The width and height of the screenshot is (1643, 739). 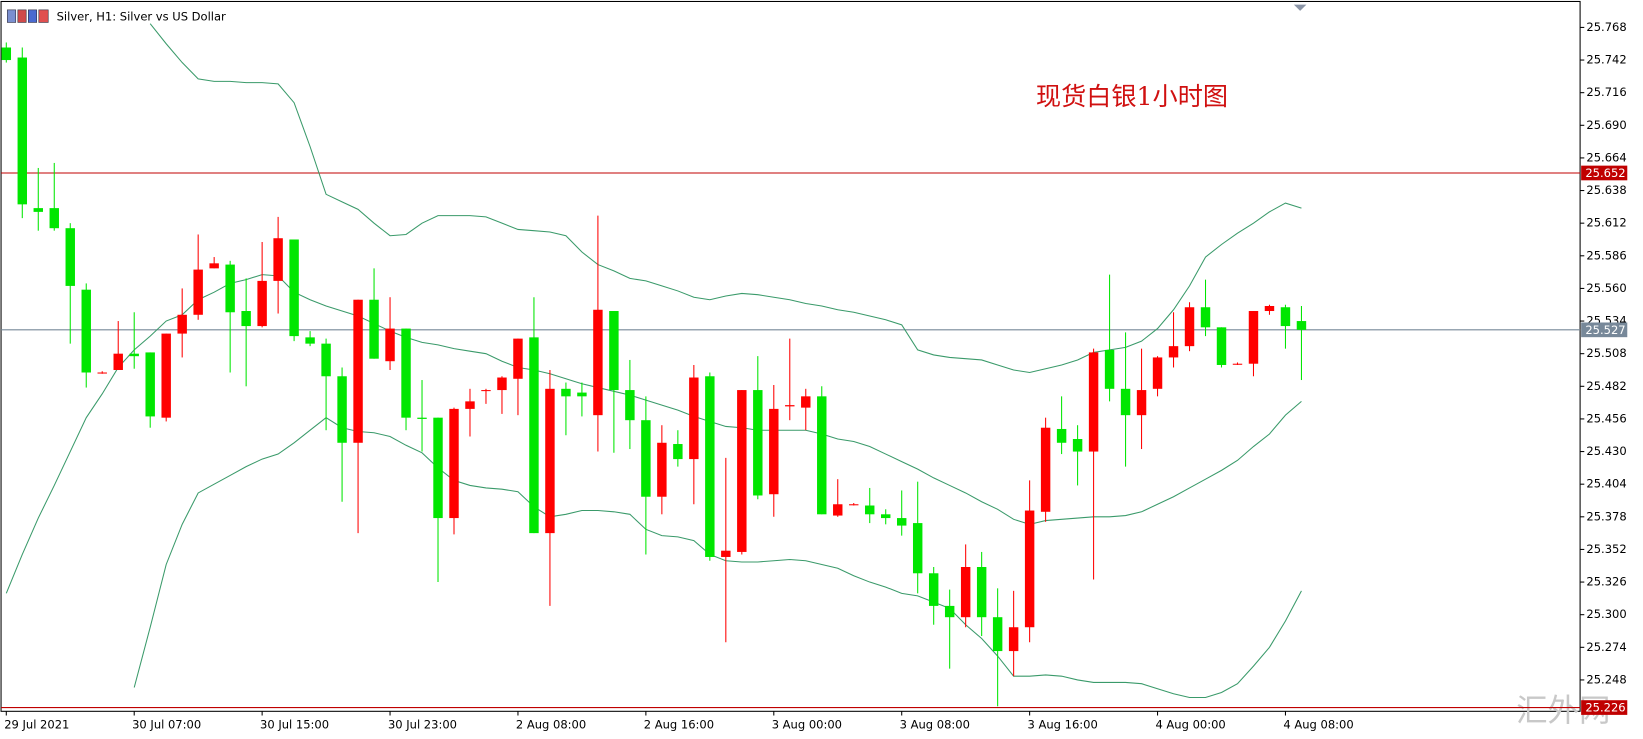 I want to click on y-tick-label: 25.664, so click(x=1606, y=157).